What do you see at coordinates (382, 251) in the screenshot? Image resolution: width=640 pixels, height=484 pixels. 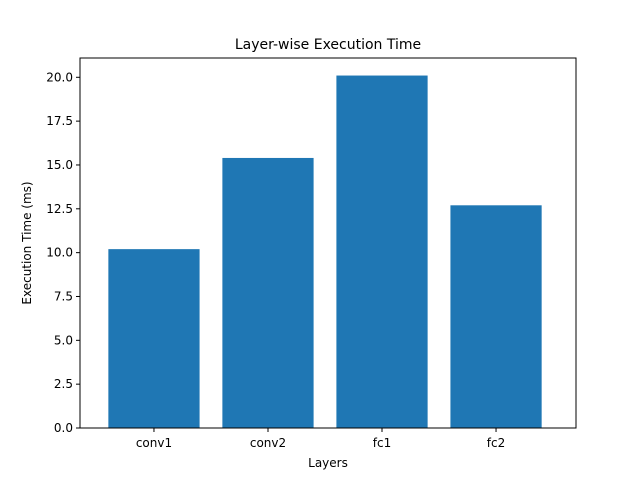 I see `bar-fc1` at bounding box center [382, 251].